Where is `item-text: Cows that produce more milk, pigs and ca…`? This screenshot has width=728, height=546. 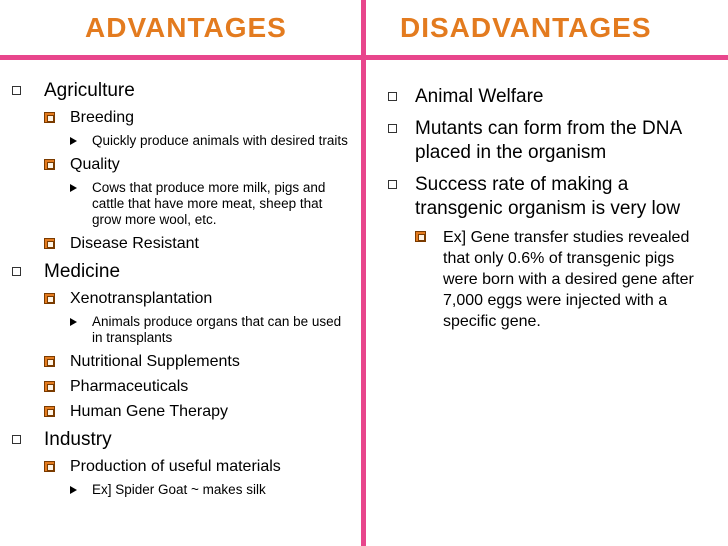
item-text: Cows that produce more milk, pigs and ca… is located at coordinates (209, 203).